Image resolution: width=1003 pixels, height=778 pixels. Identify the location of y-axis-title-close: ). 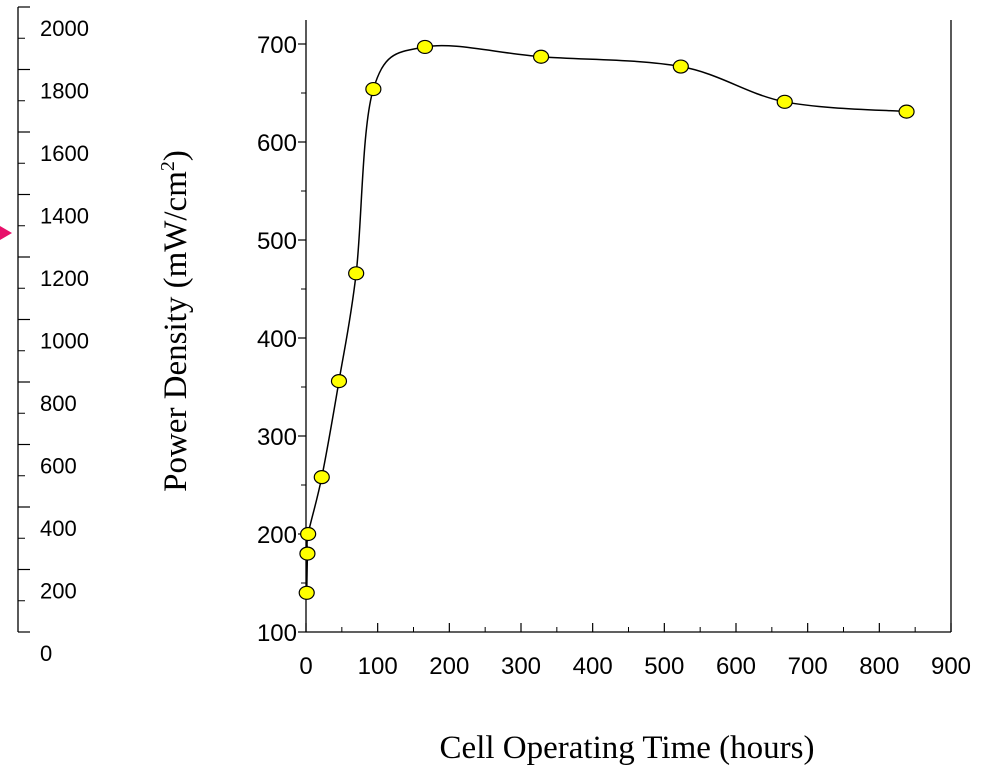
(176, 155).